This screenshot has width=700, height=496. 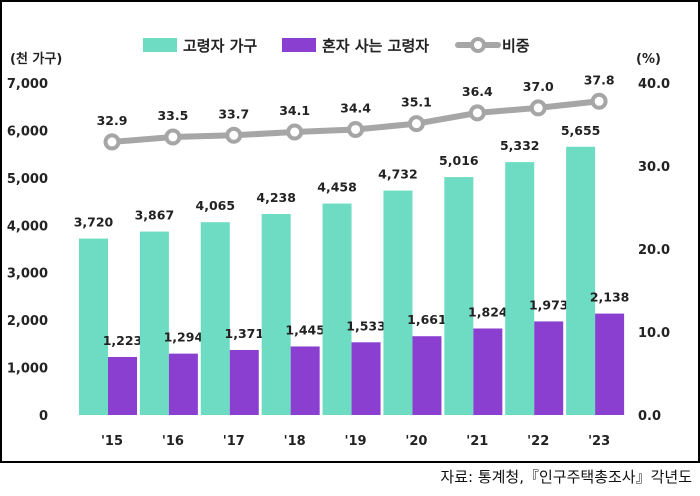 I want to click on data-label-living-alone: 1,223, so click(x=123, y=340).